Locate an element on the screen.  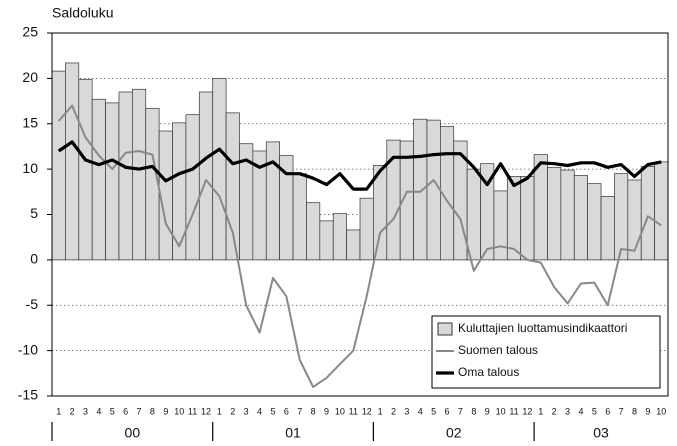
legend-label: Suomen talous is located at coordinates (498, 350).